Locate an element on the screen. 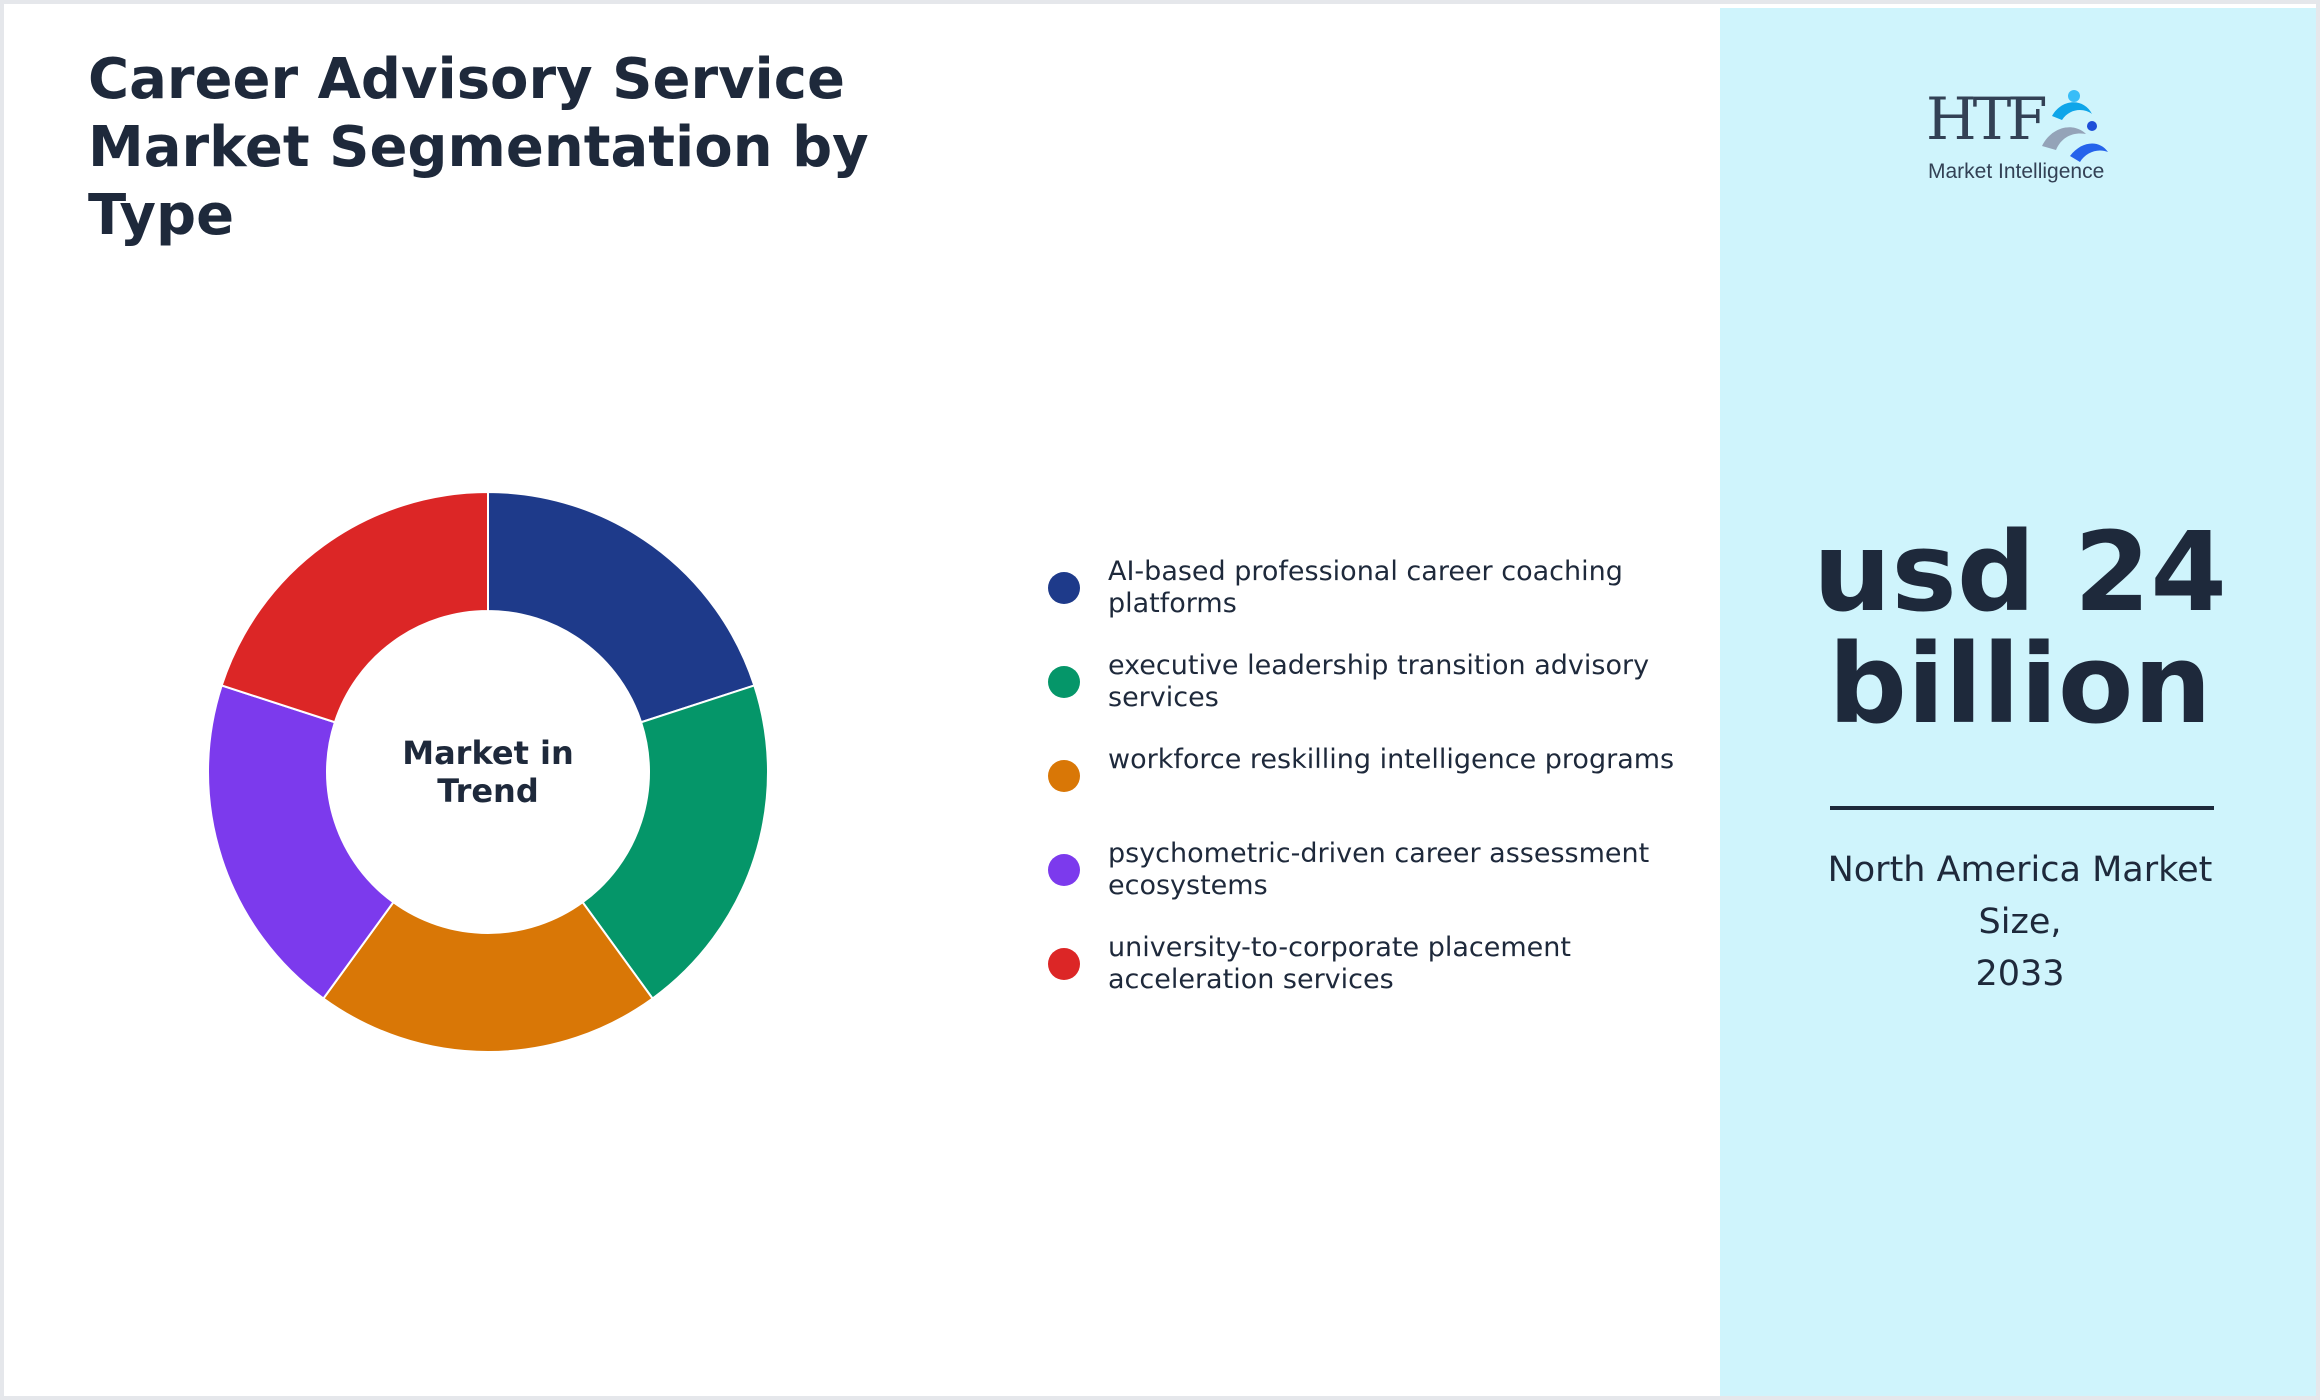  caption-line1: North America Market is located at coordinates (2020, 870).